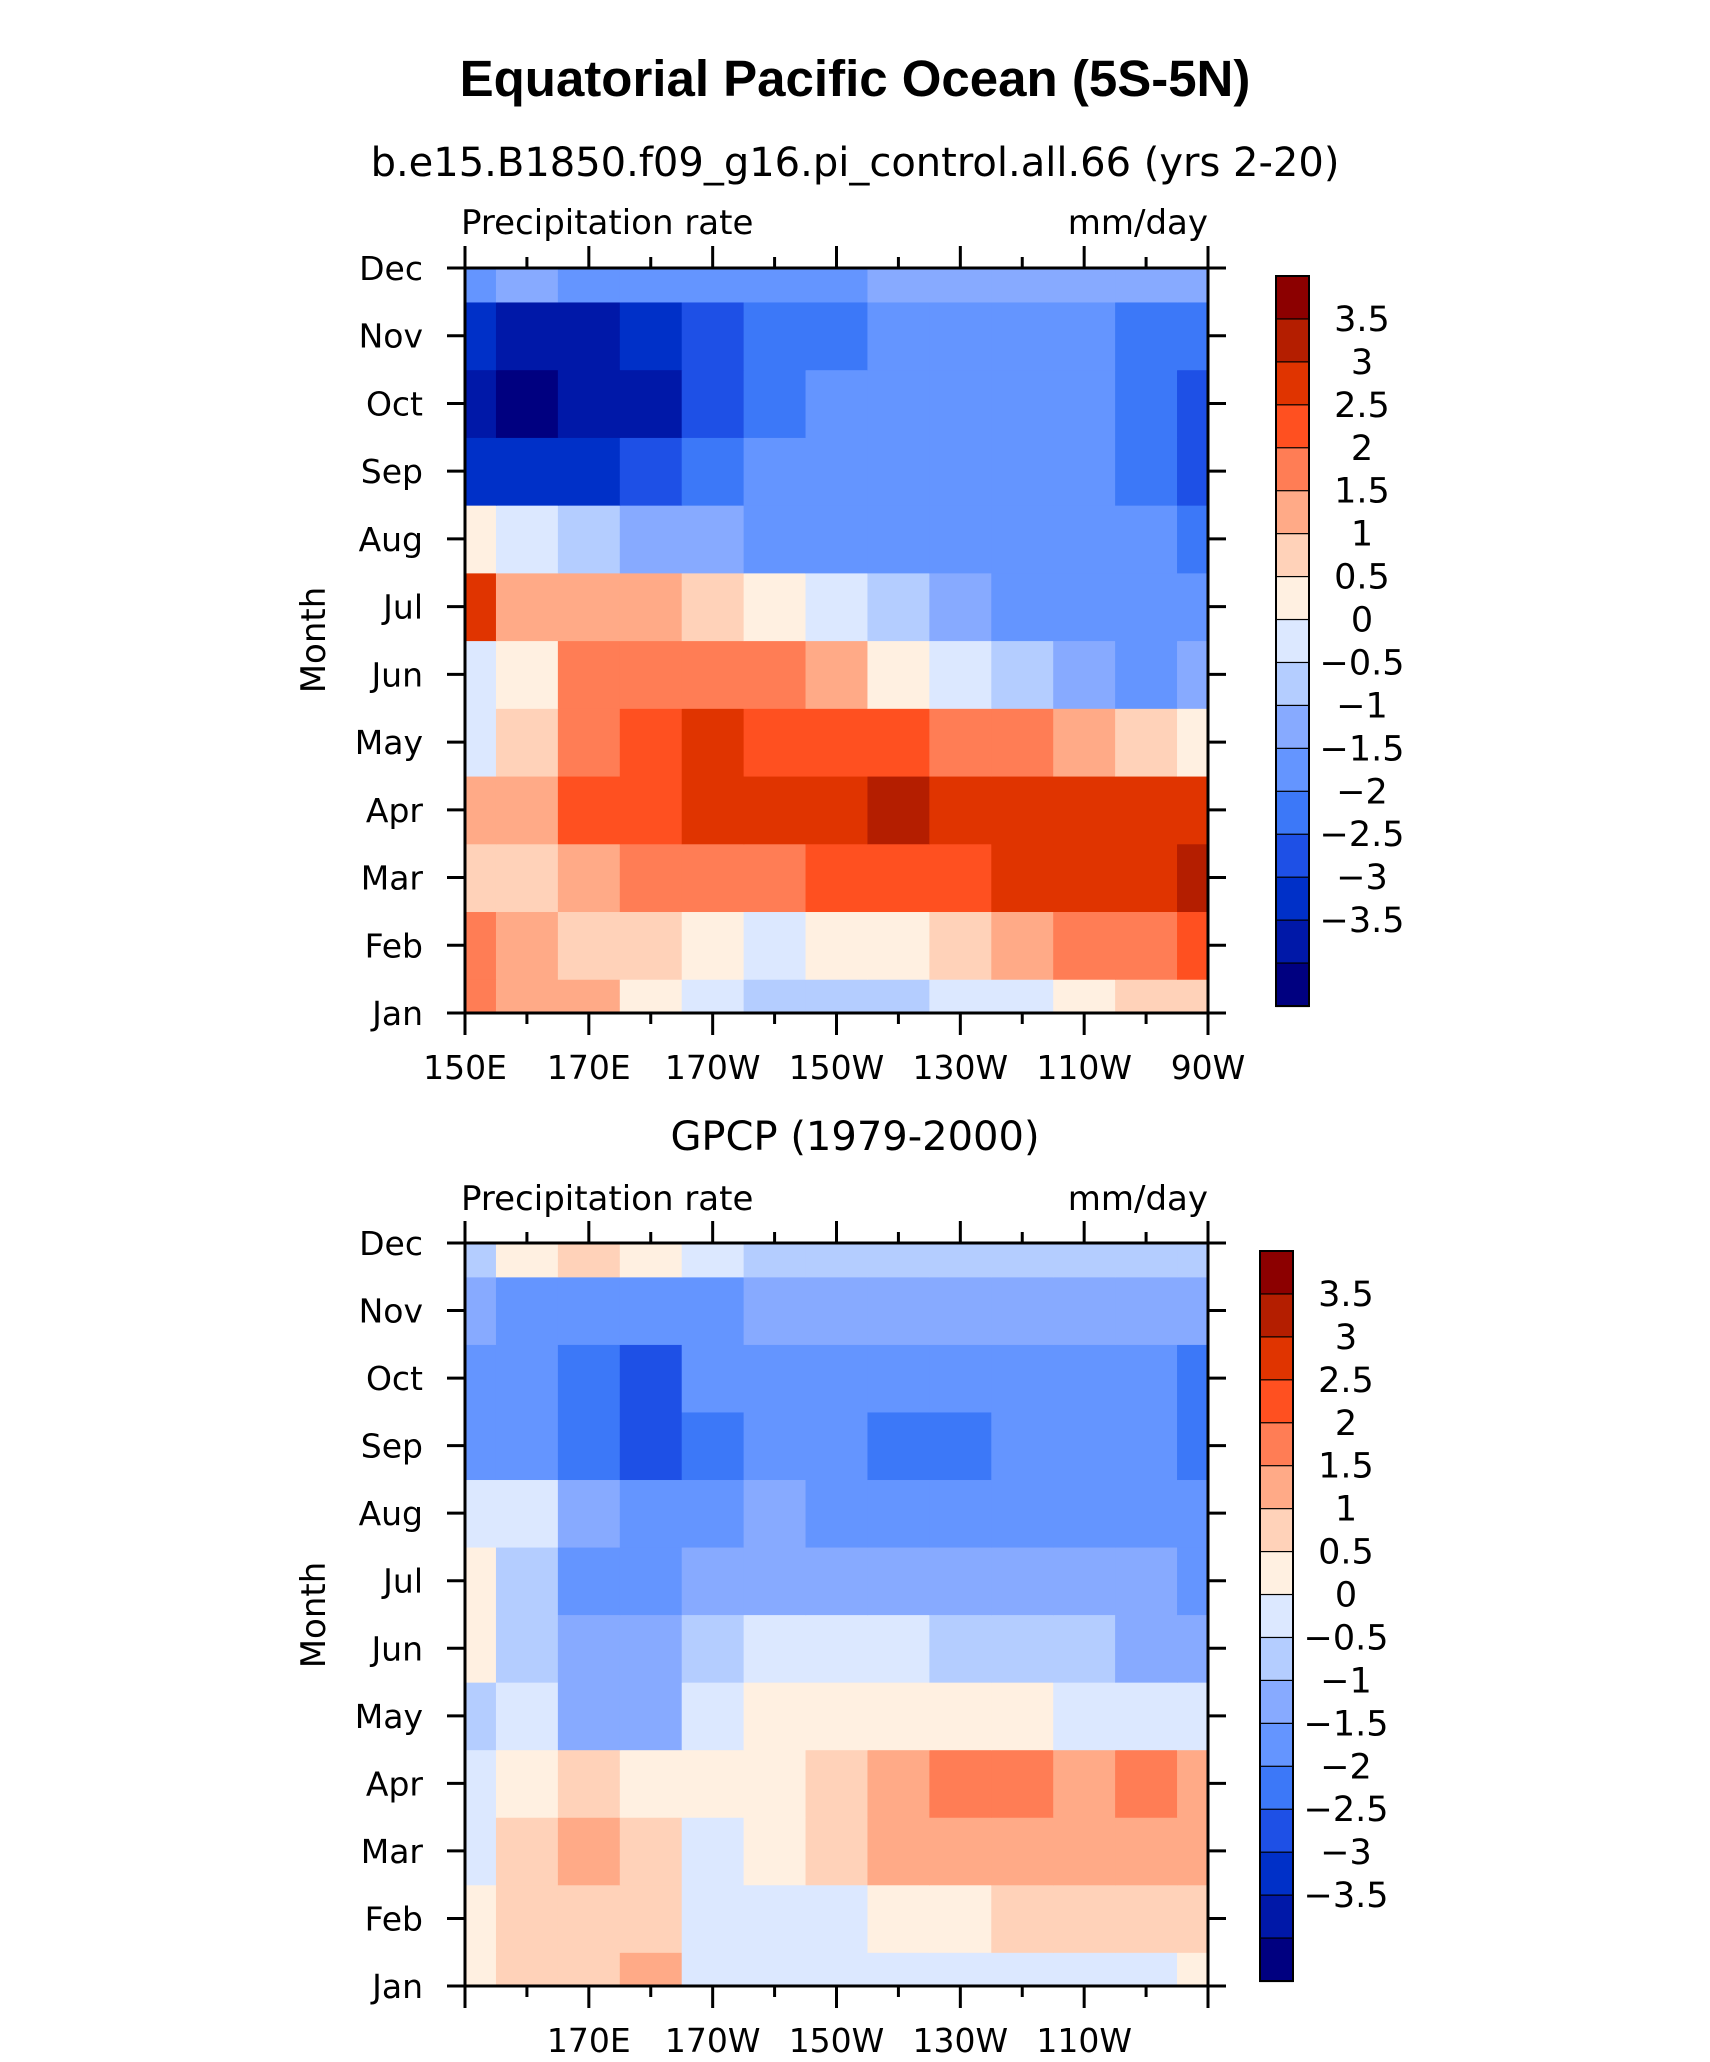  Describe the element at coordinates (1362, 320) in the screenshot. I see `colorbar-label: 3.5` at that location.